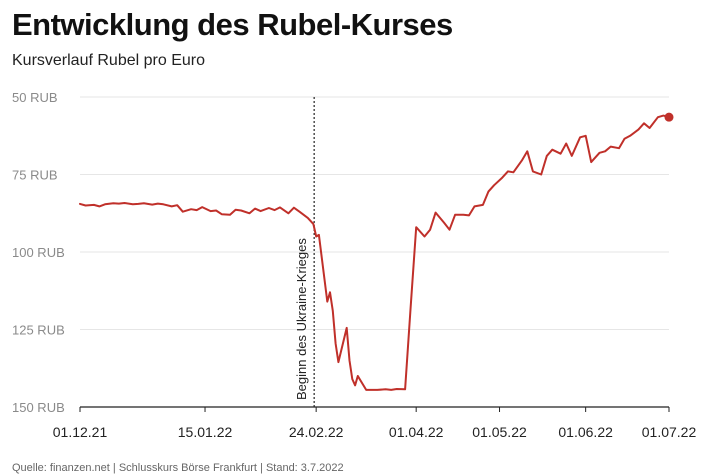 This screenshot has height=475, width=713. Describe the element at coordinates (232, 24) in the screenshot. I see `chart-title: Entwicklung des Rubel-Kurses` at that location.